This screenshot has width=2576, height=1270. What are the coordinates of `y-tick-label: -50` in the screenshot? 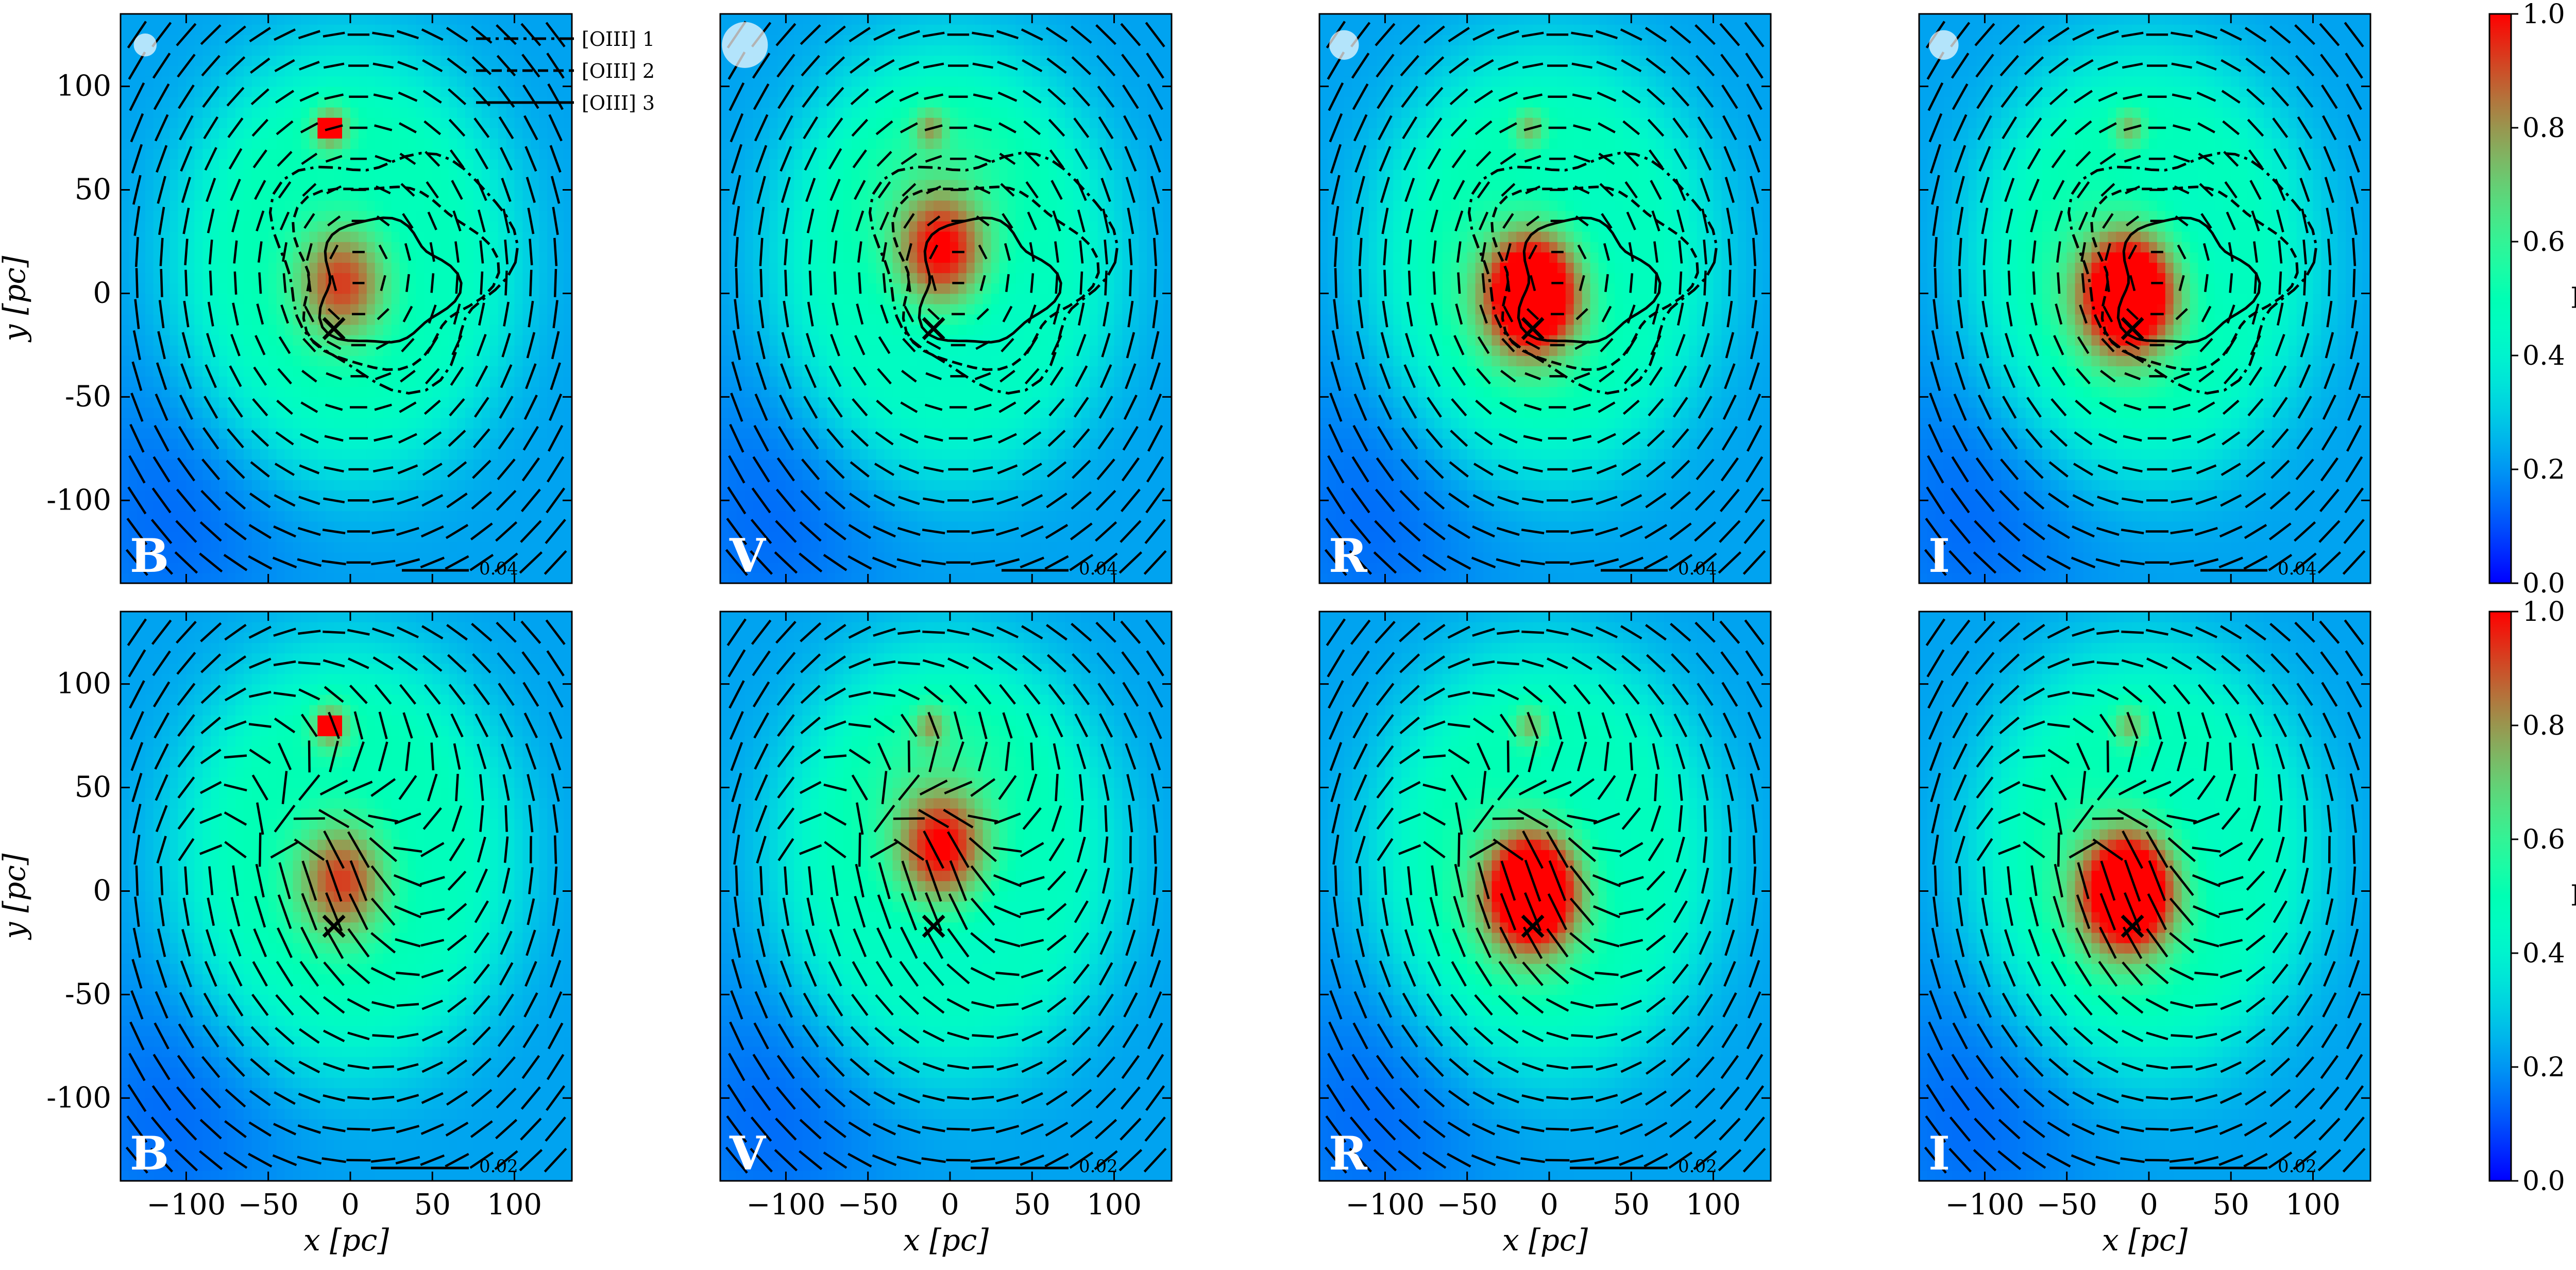 It's located at (88, 396).